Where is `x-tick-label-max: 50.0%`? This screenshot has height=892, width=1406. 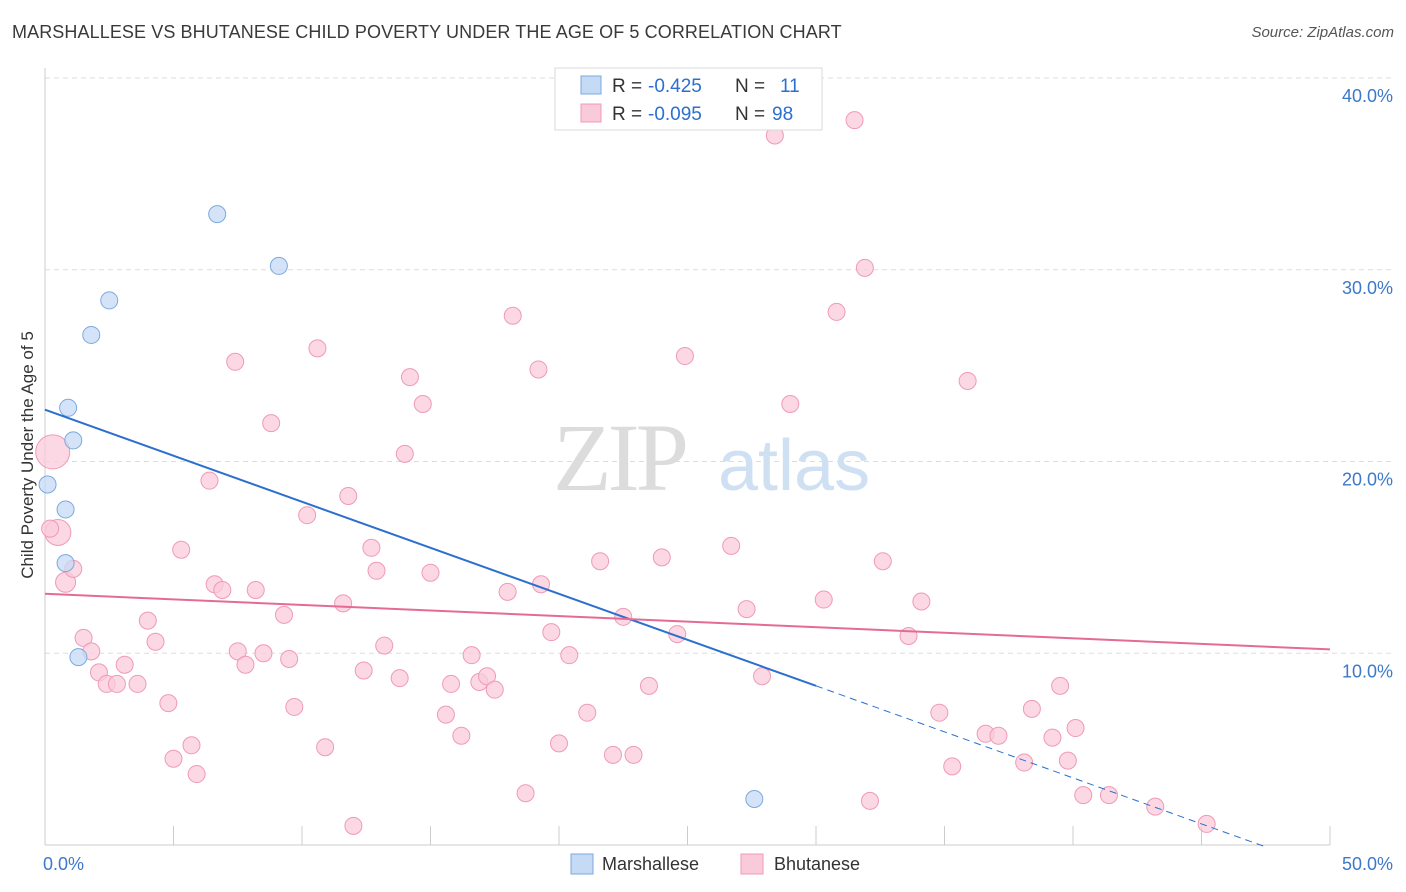 x-tick-label-max: 50.0% is located at coordinates (1367, 864).